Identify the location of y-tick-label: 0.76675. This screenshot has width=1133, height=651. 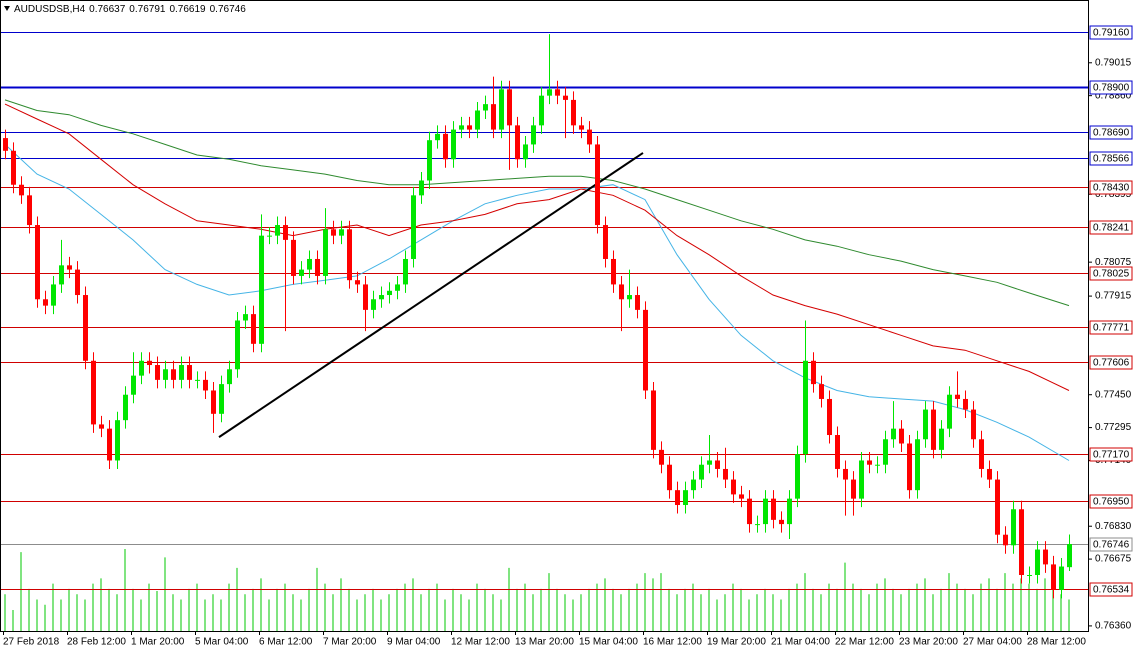
(1113, 559).